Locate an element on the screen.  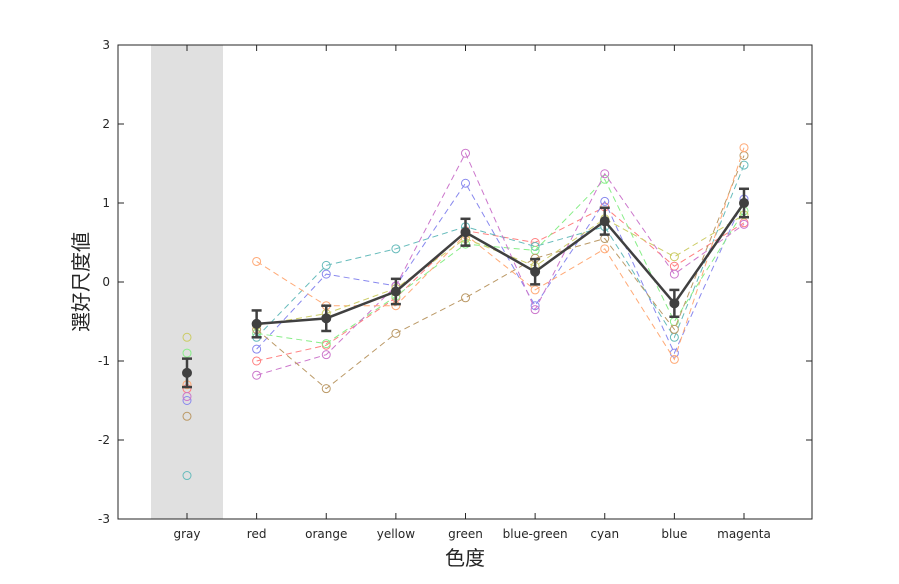
series-point-6-blue is located at coordinates (674, 329).